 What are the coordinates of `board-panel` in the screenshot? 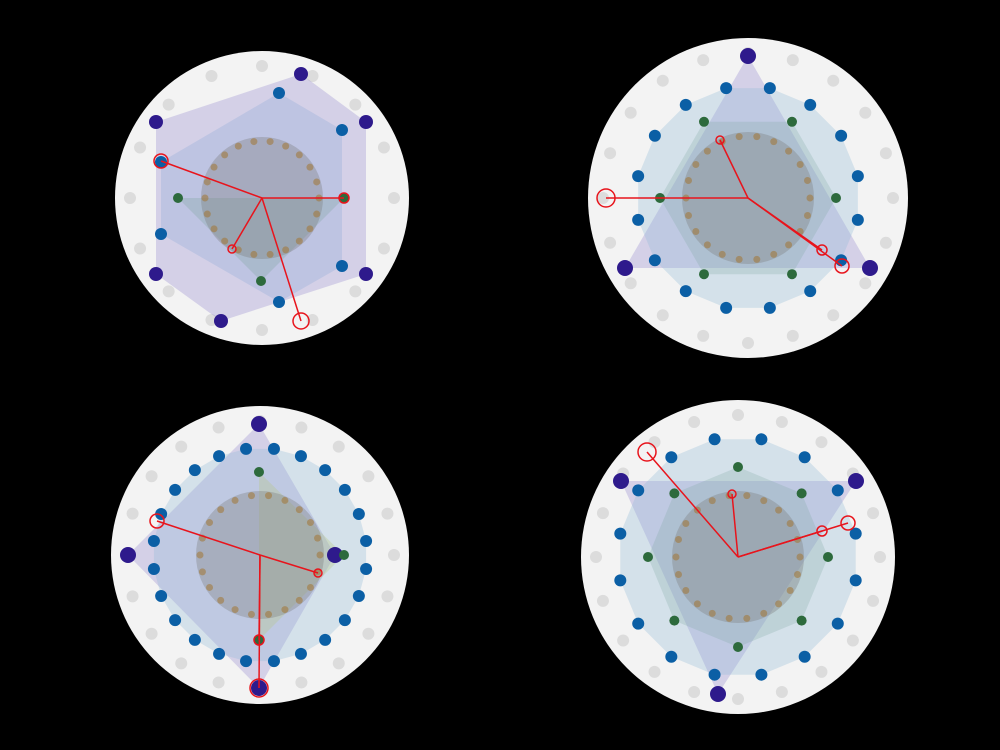 It's located at (262, 198).